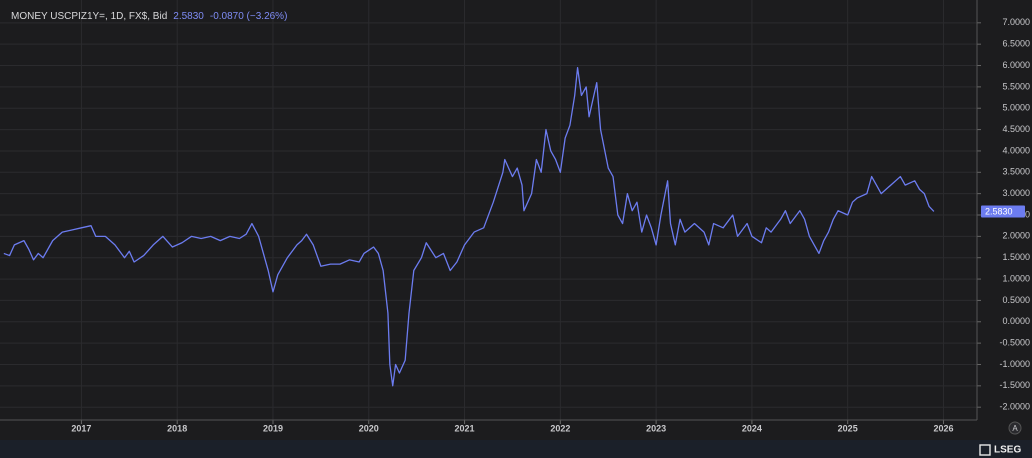 This screenshot has width=1032, height=458. What do you see at coordinates (1016, 44) in the screenshot?
I see `y-tick-label: 6.5000` at bounding box center [1016, 44].